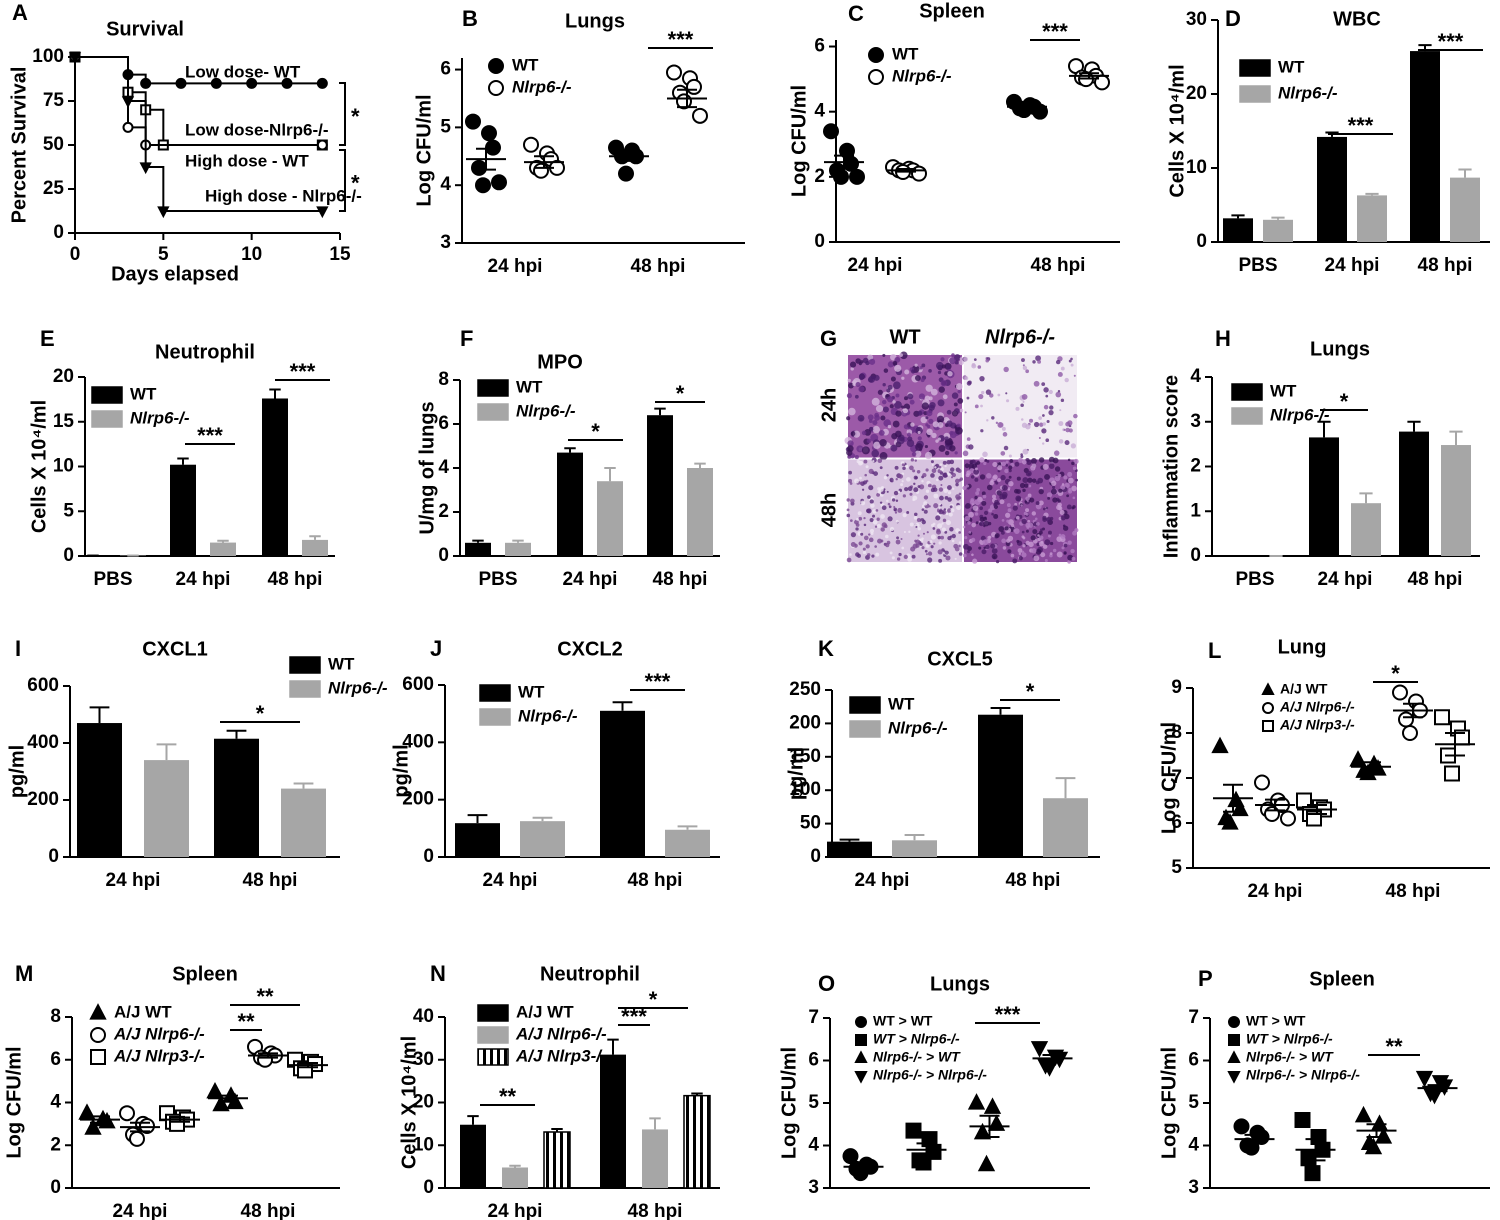 The height and width of the screenshot is (1220, 1500). Describe the element at coordinates (143, 1011) in the screenshot. I see `legend-label: A/J WT` at that location.